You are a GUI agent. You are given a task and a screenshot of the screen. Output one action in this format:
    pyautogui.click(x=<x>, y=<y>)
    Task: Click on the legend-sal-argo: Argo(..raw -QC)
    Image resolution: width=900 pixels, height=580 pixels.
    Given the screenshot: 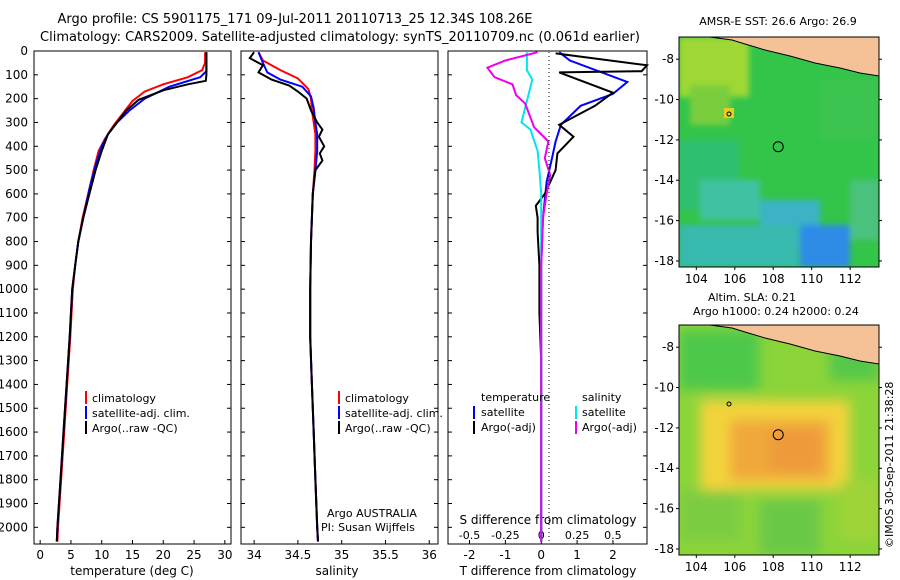 What is the action you would take?
    pyautogui.click(x=388, y=428)
    